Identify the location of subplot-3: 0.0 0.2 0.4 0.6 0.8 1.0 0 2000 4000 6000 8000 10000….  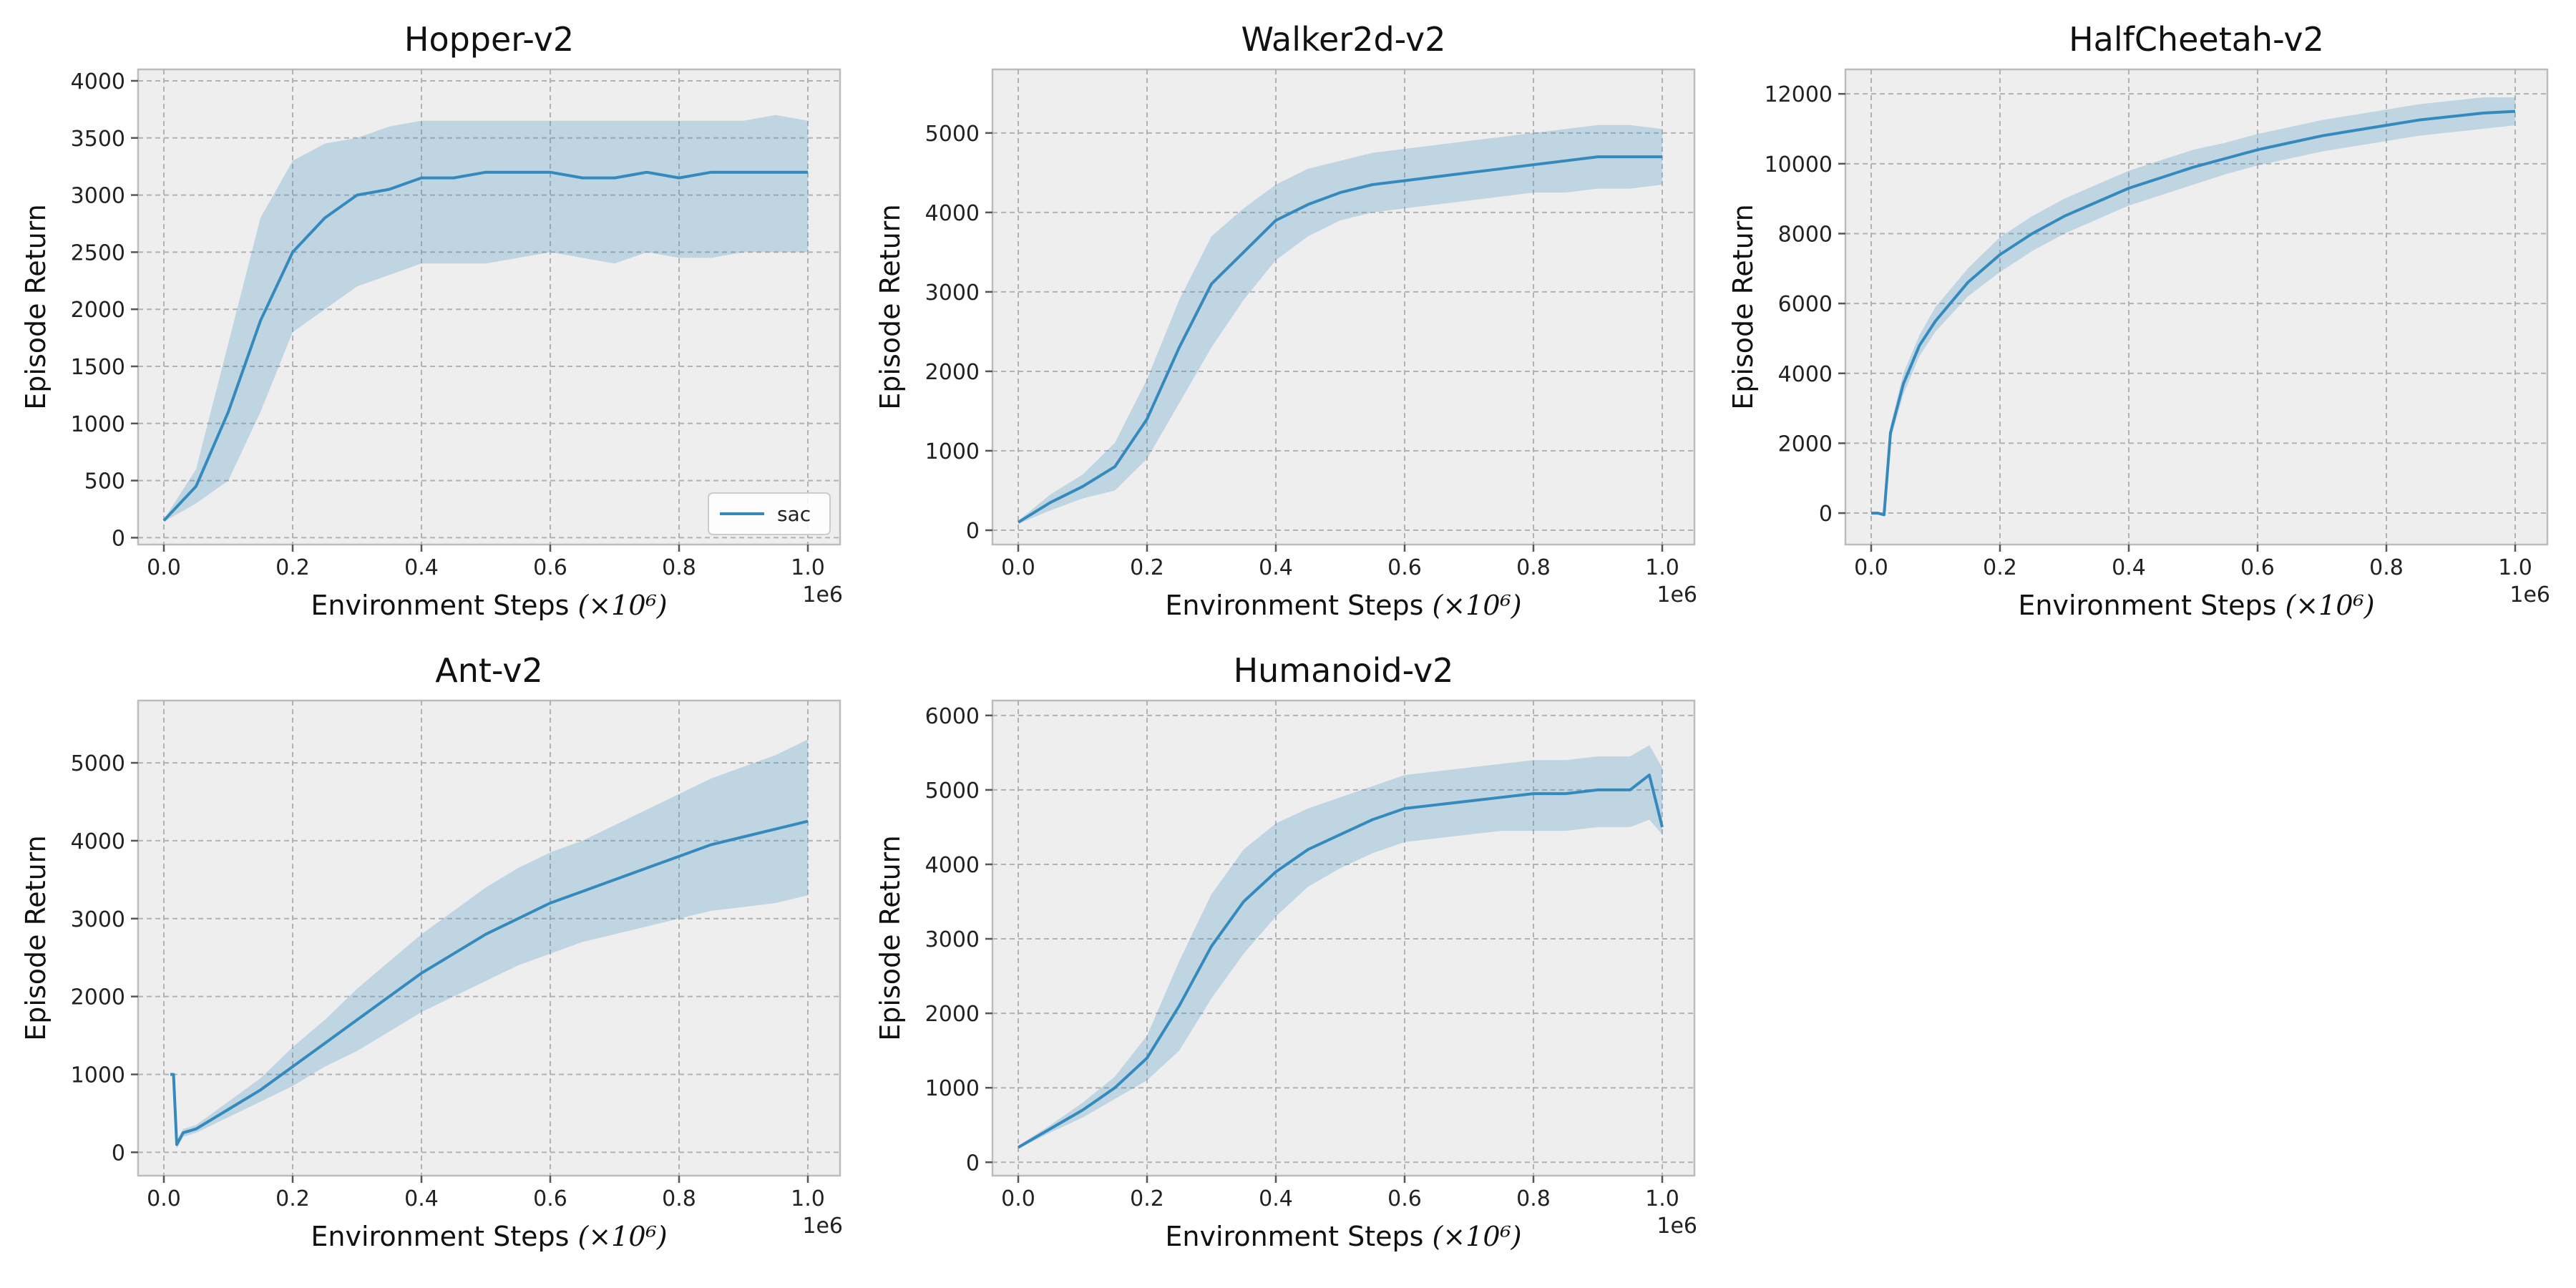
(2138, 320).